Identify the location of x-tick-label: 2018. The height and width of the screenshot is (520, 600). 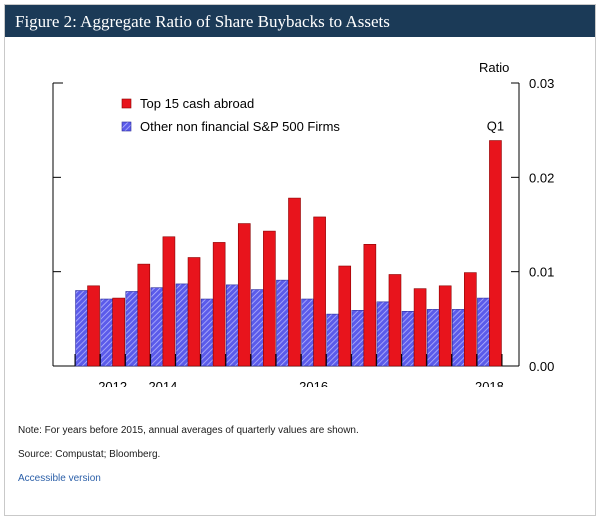
(489, 383).